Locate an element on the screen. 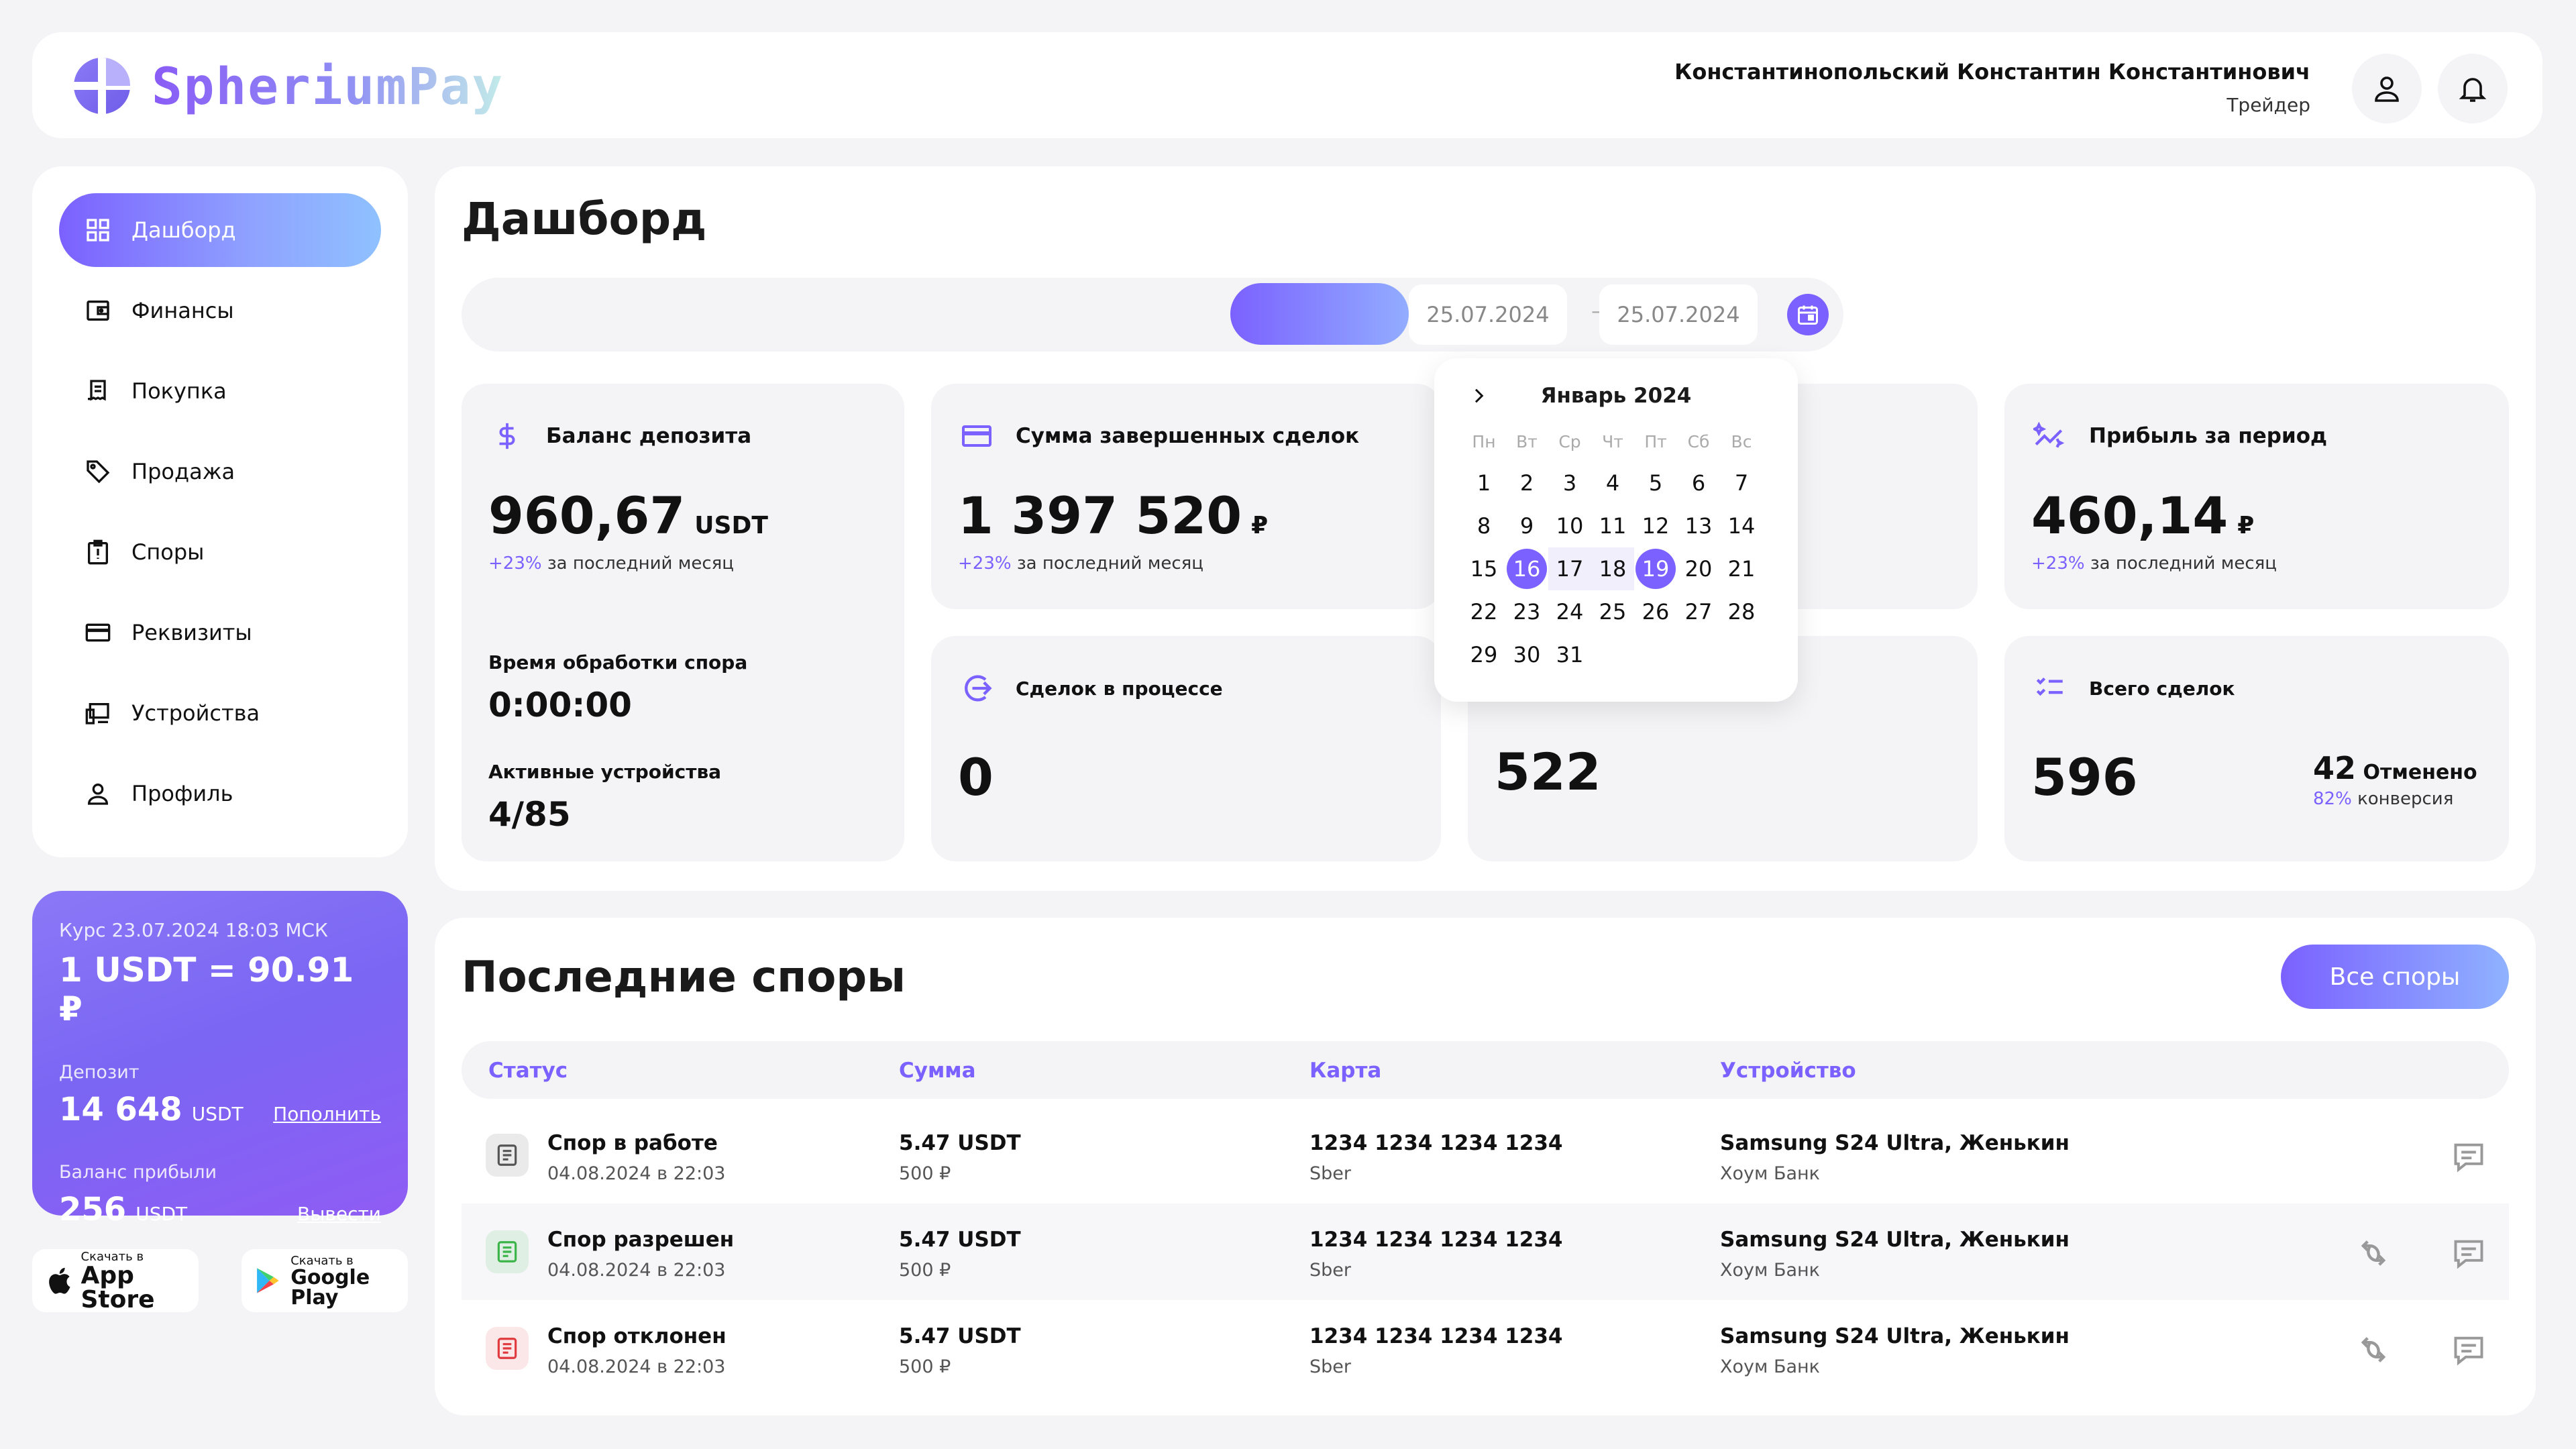 Image resolution: width=2576 pixels, height=1449 pixels. calendar-day: 17 is located at coordinates (1569, 568).